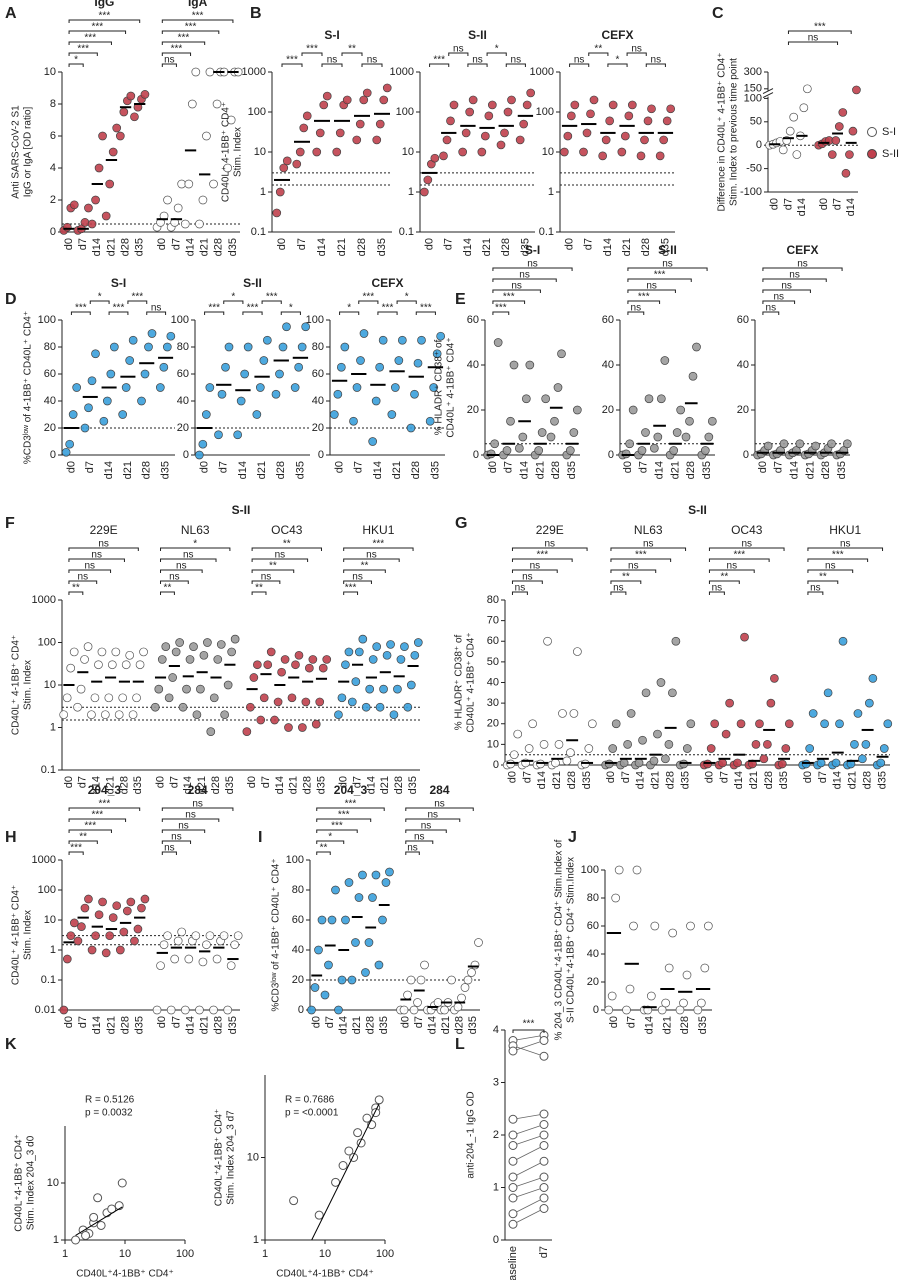 The image size is (908, 1280). What do you see at coordinates (53, 168) in the screenshot?
I see `y-tick-label: 4` at bounding box center [53, 168].